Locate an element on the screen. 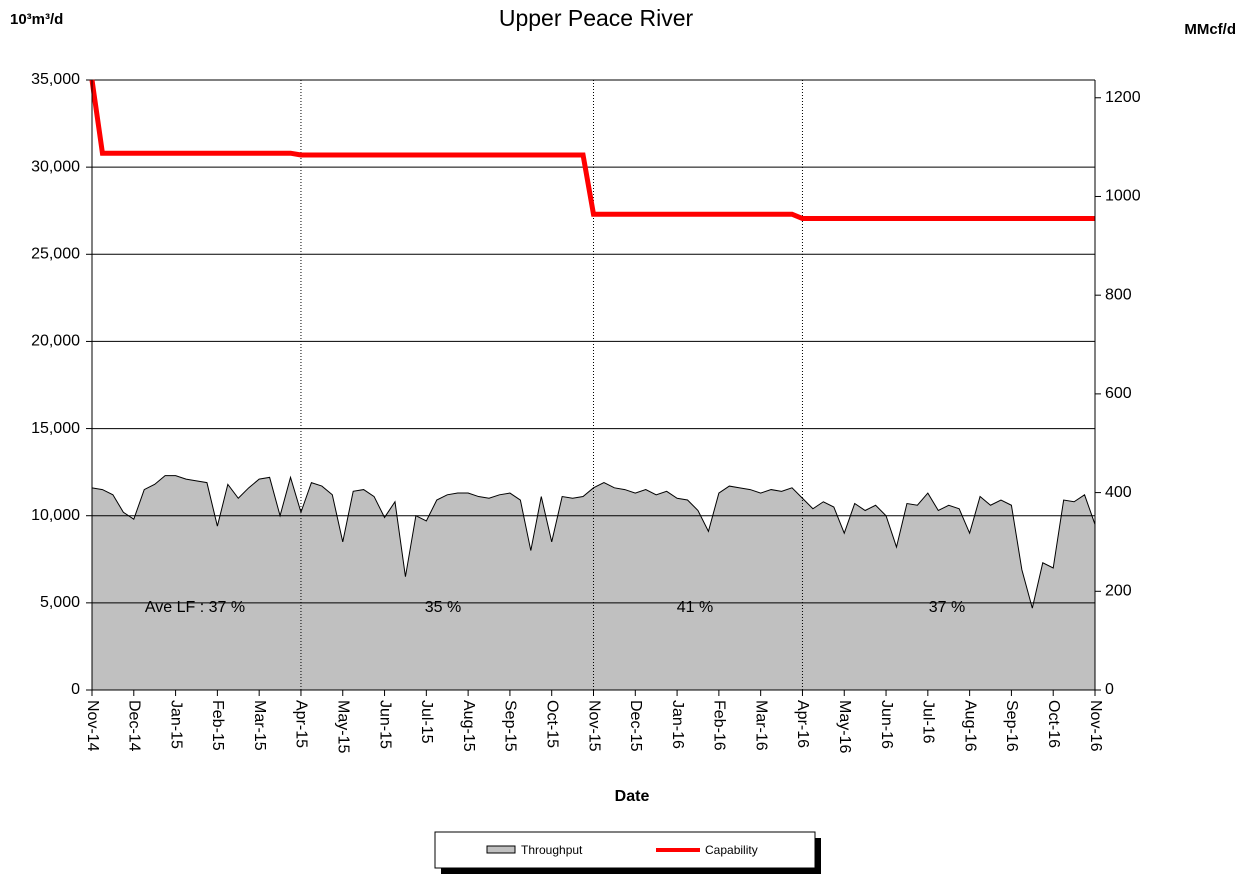  y-tick-label: 20,000 is located at coordinates (55, 341).